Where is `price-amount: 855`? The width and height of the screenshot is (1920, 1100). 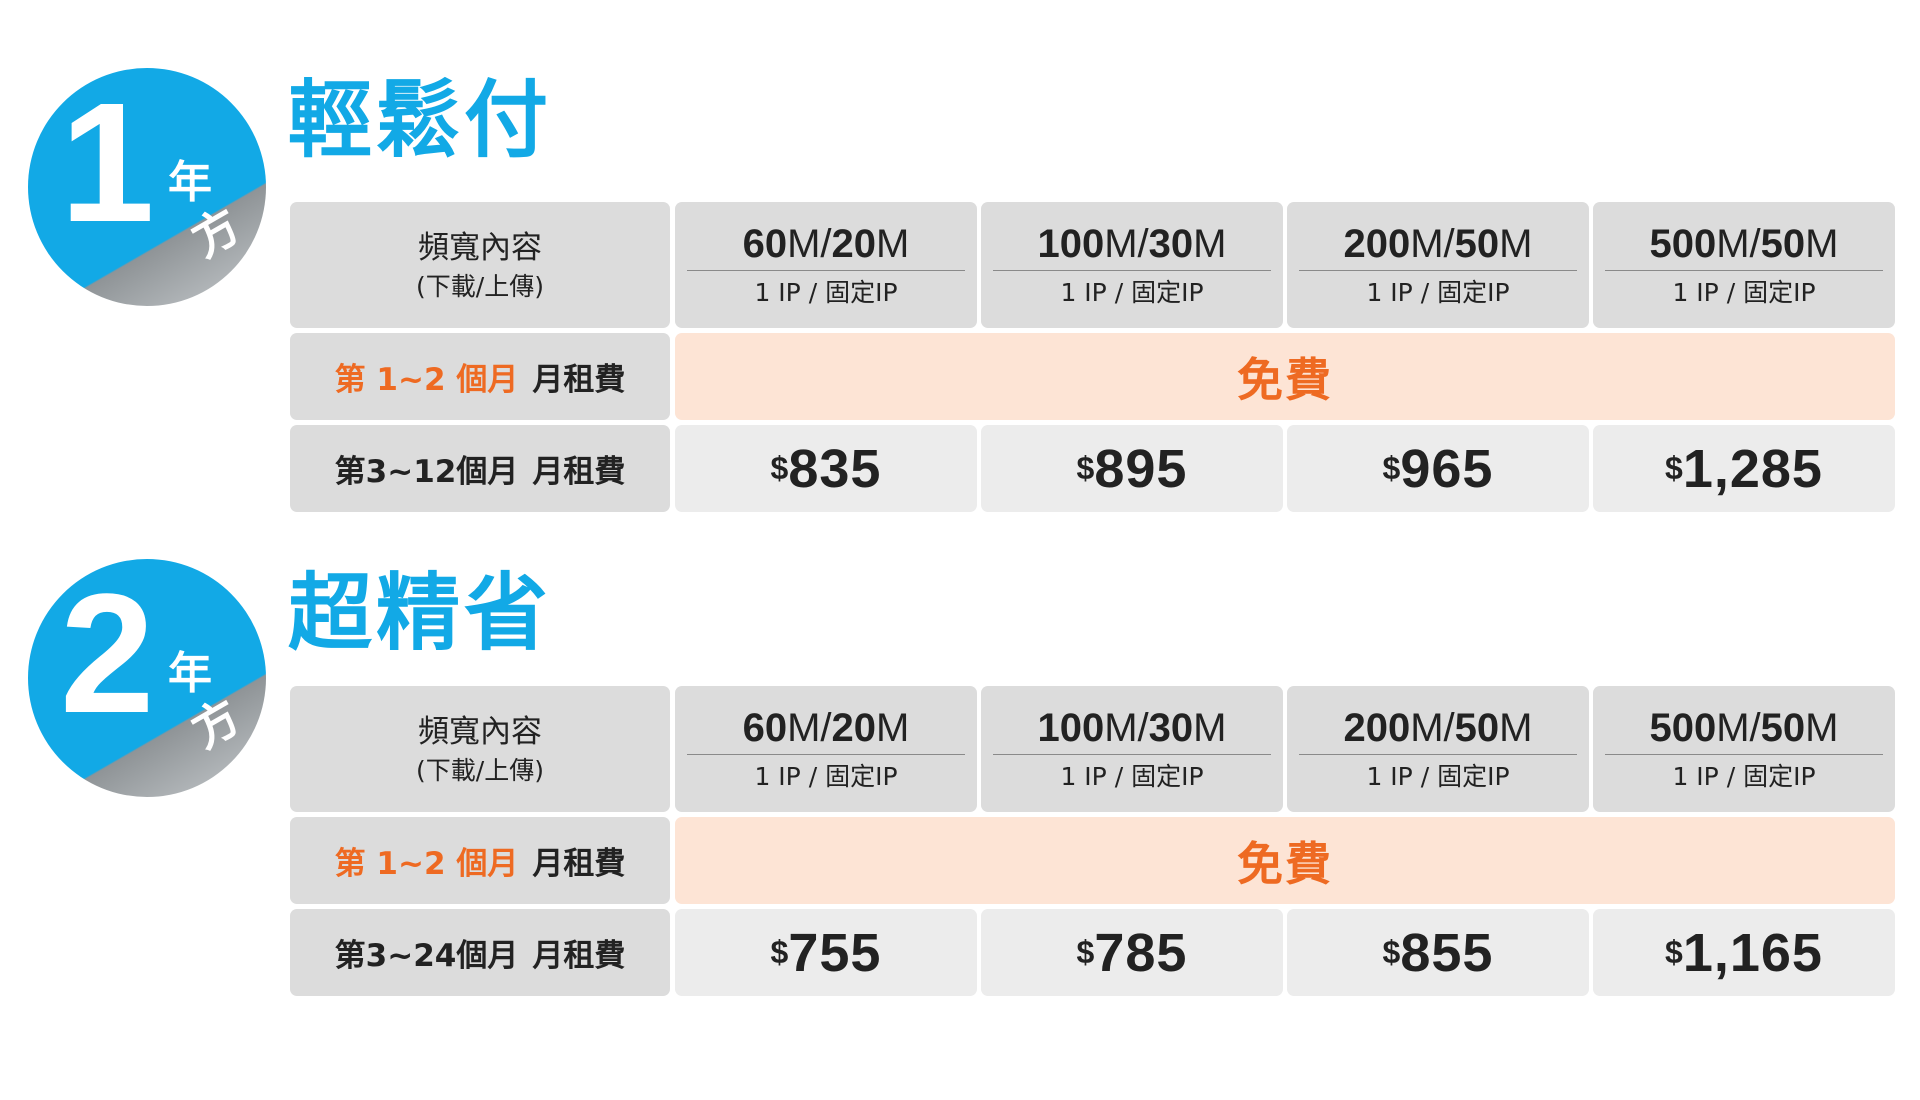 price-amount: 855 is located at coordinates (1447, 952).